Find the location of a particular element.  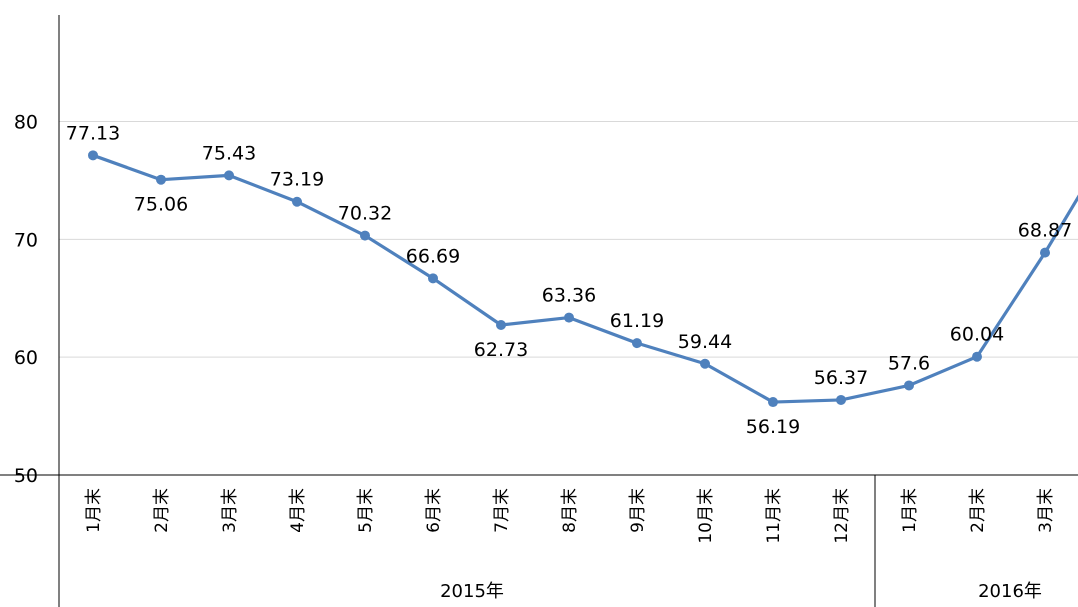

x-tick-label: 12月末 is located at coordinates (842, 516).